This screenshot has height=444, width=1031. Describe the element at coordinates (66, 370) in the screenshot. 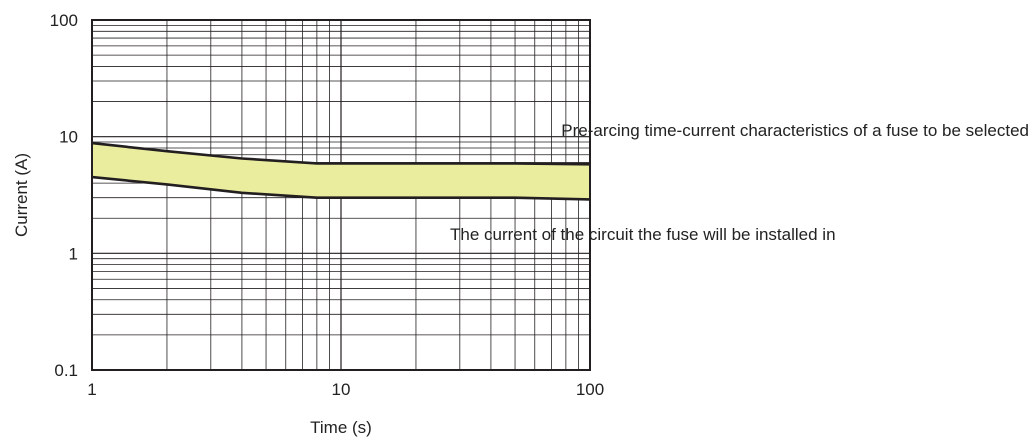

I see `y-tick-label: 0.1` at that location.